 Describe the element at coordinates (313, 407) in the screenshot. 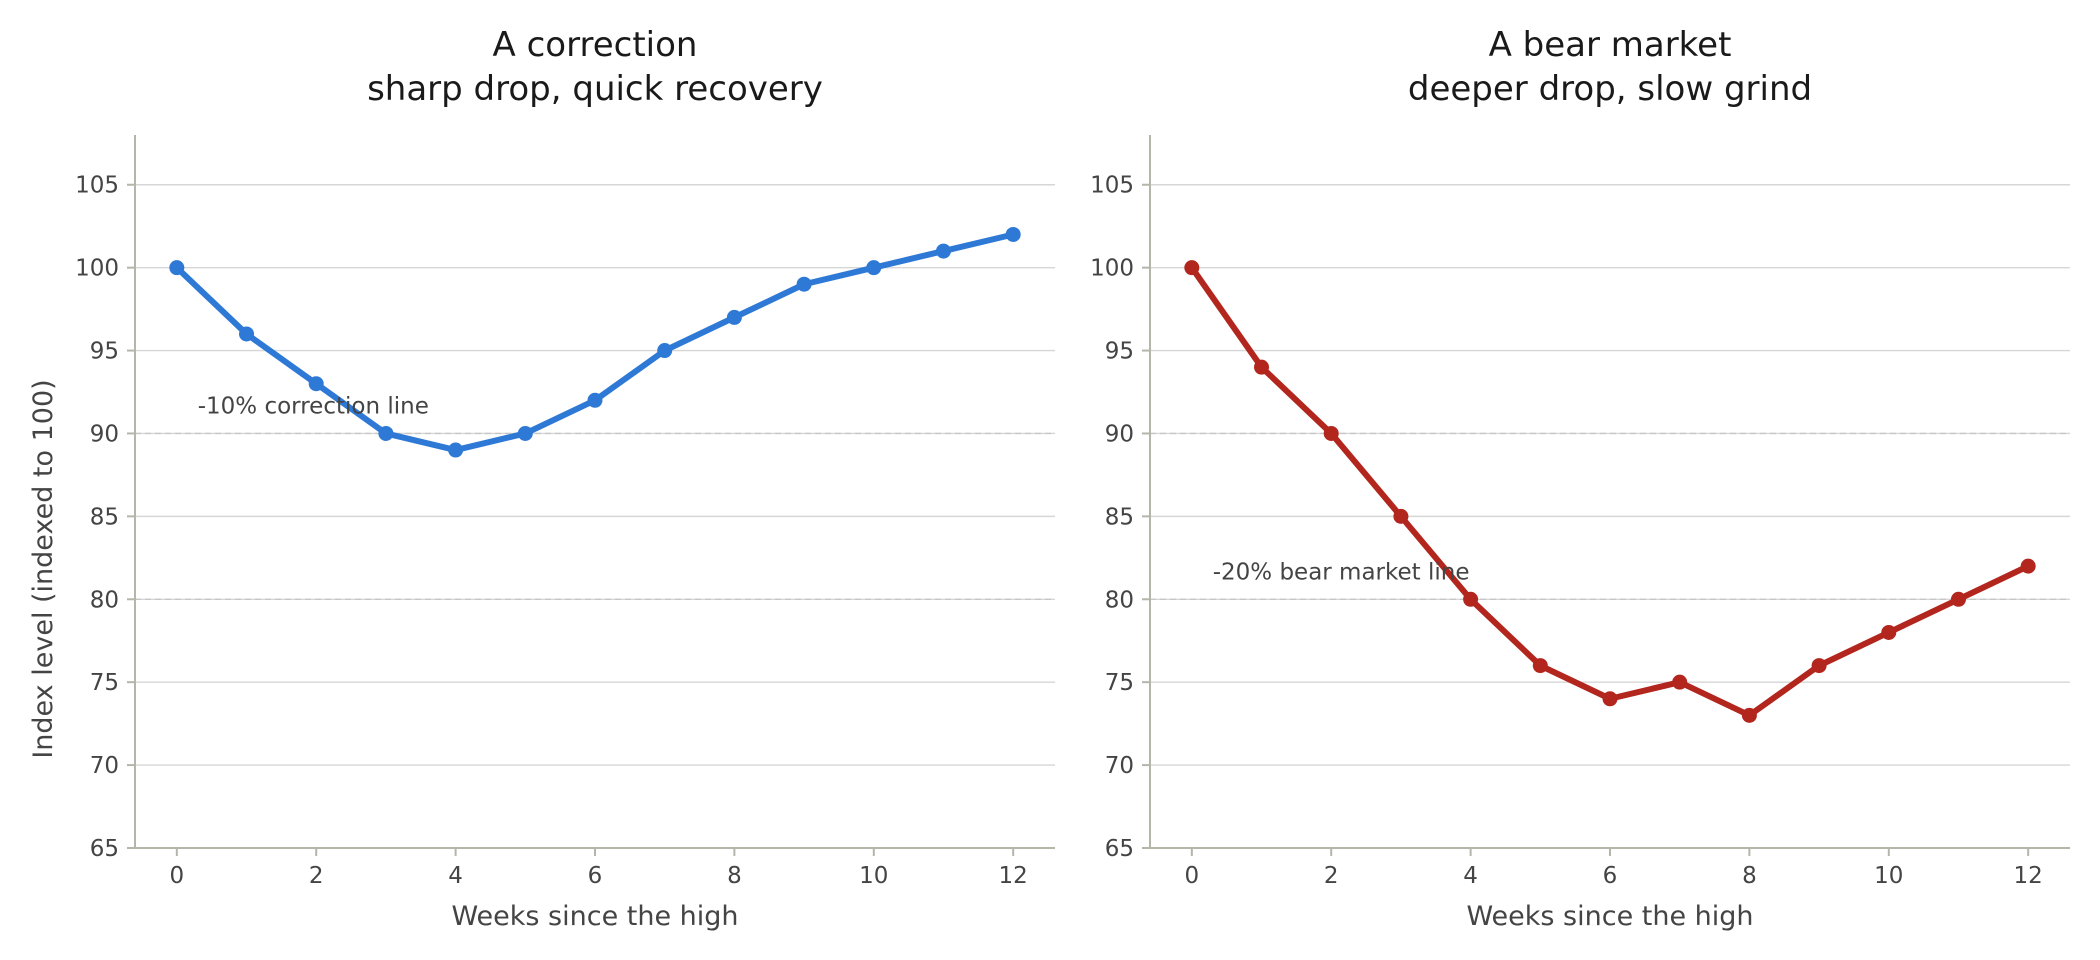

I see `correction-line-annotation: -10% correction line` at that location.